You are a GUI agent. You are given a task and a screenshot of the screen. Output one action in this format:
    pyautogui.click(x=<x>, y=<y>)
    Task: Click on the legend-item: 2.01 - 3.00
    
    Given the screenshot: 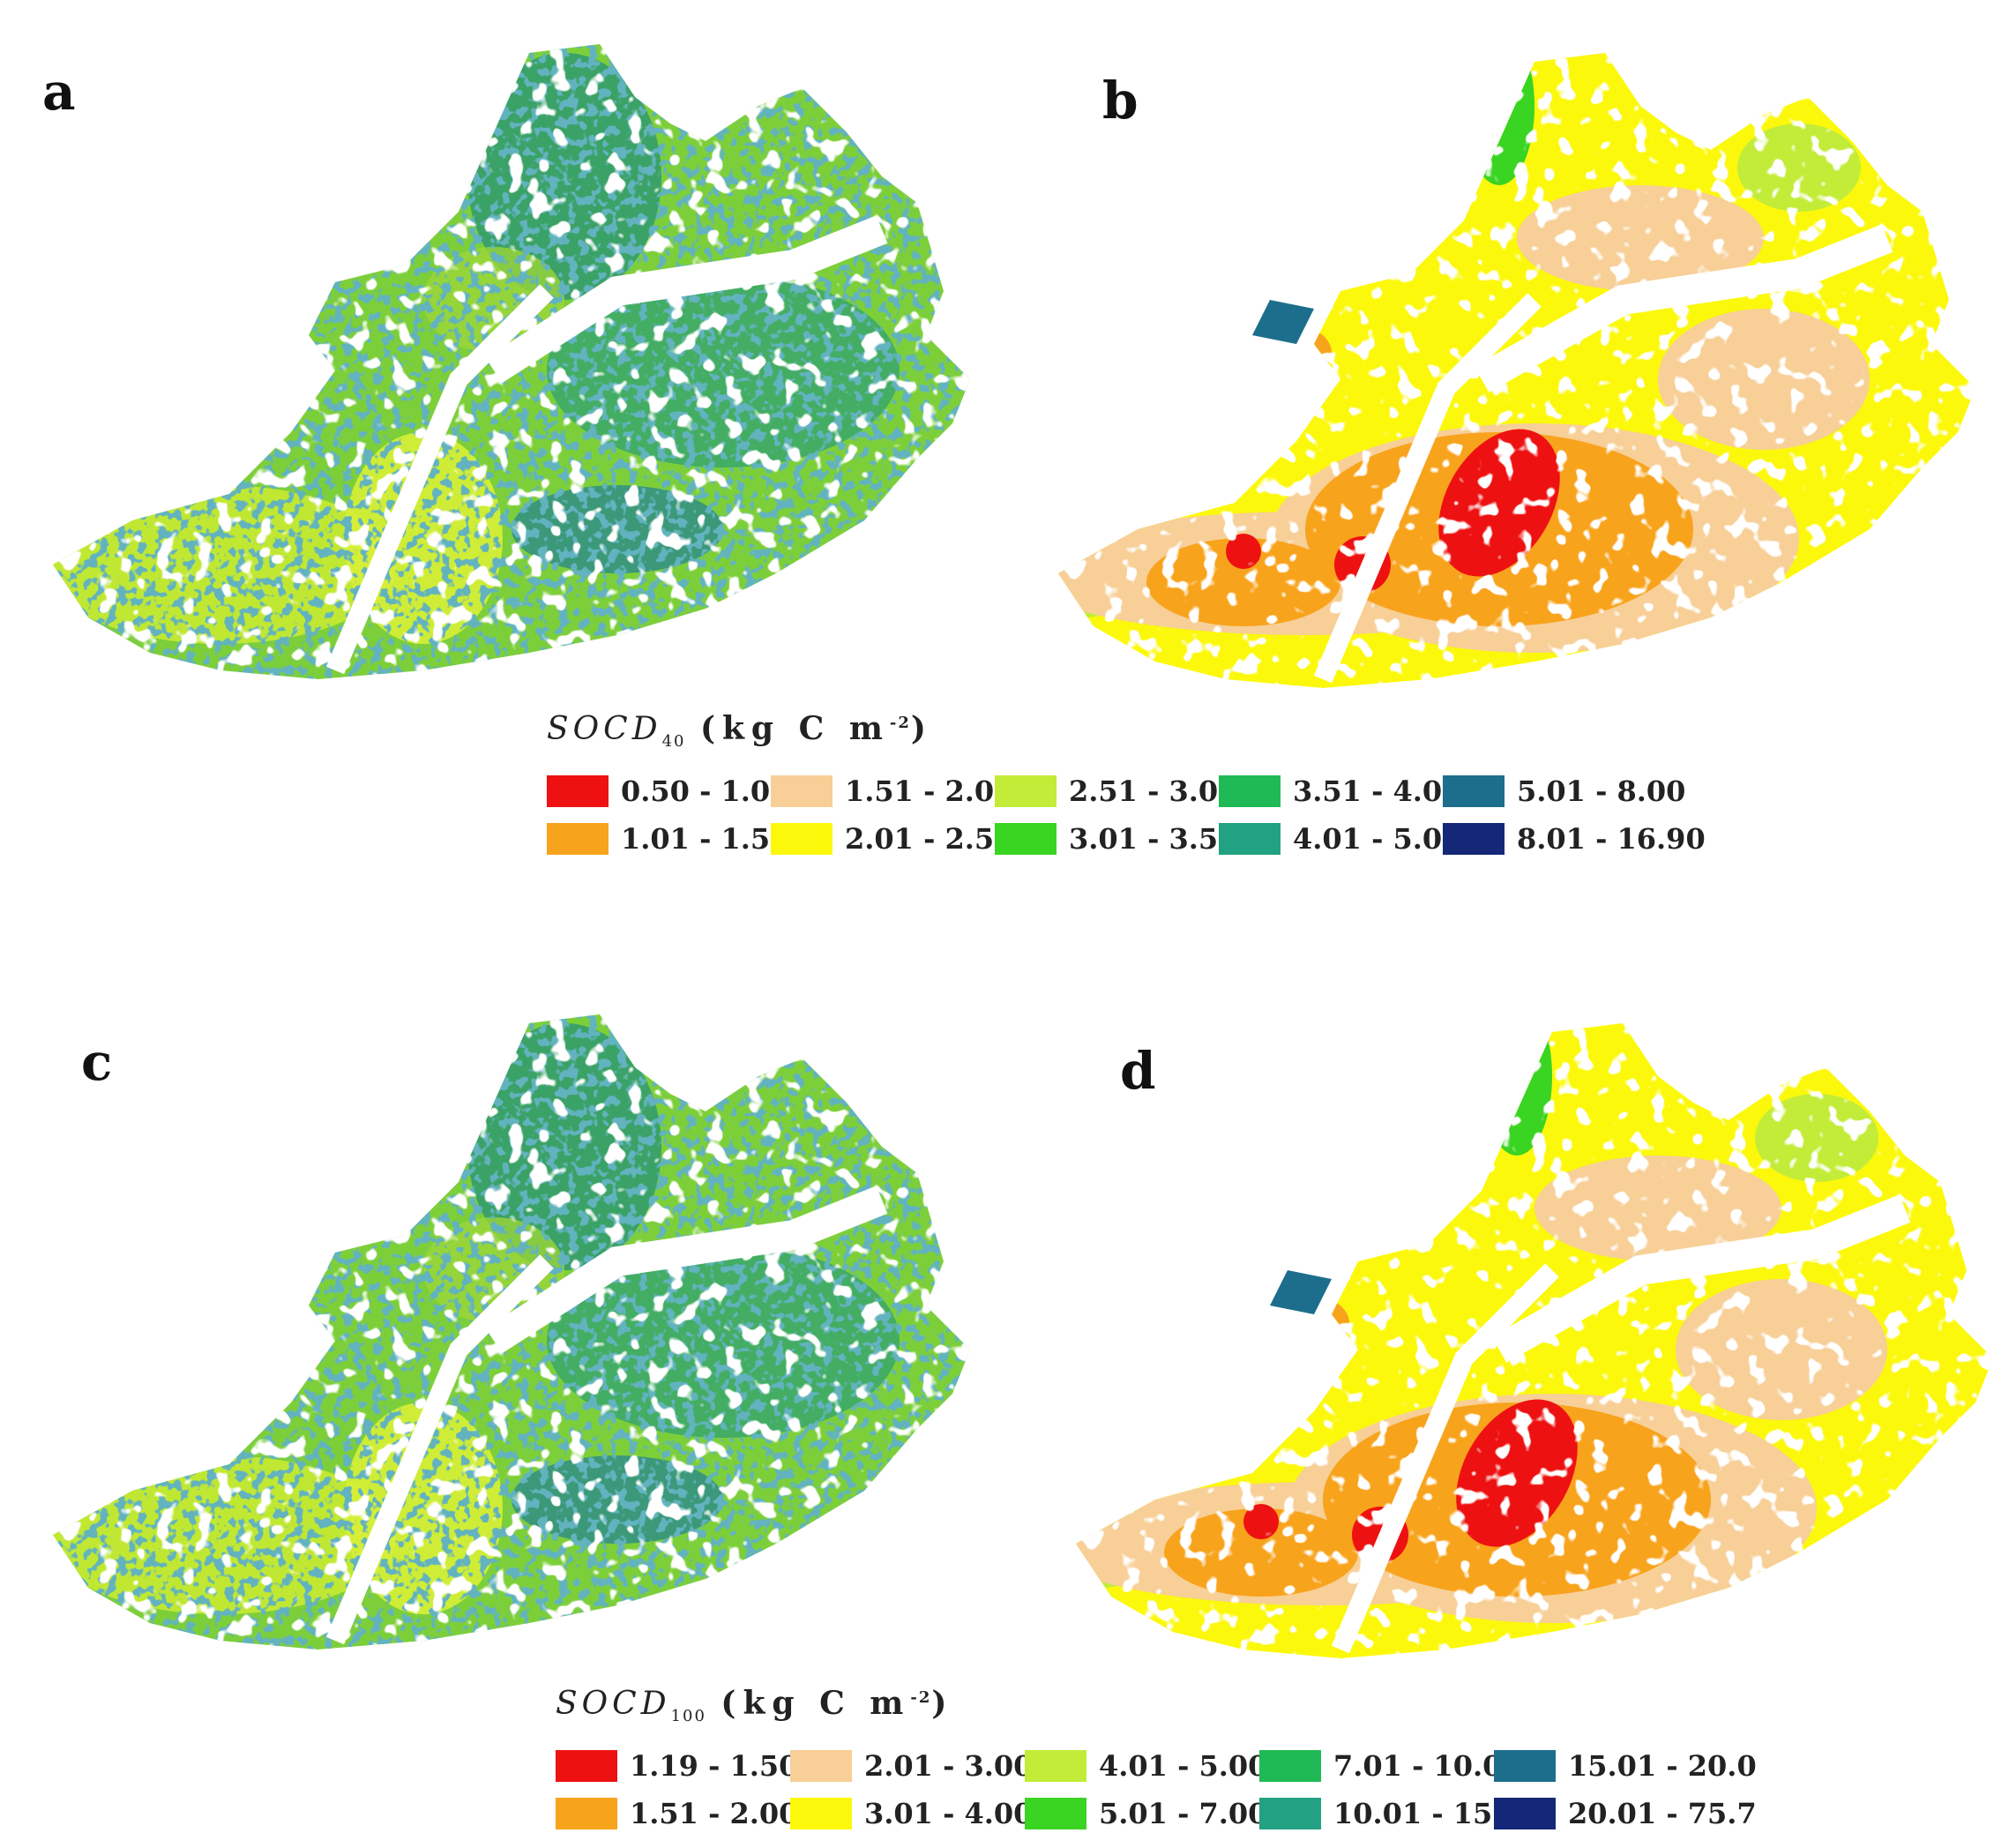 What is the action you would take?
    pyautogui.click(x=911, y=1766)
    